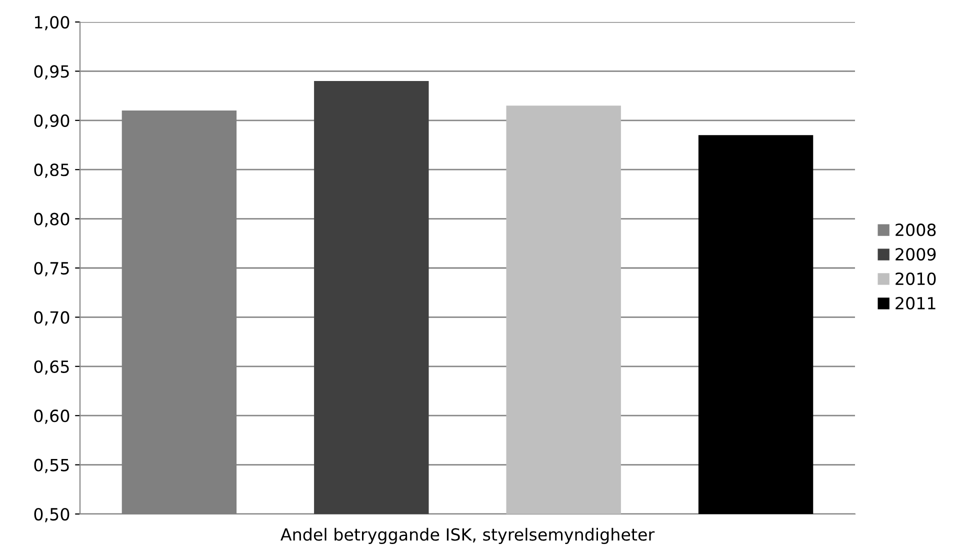  What do you see at coordinates (51, 269) in the screenshot?
I see `y-tick-label: 0,75` at bounding box center [51, 269].